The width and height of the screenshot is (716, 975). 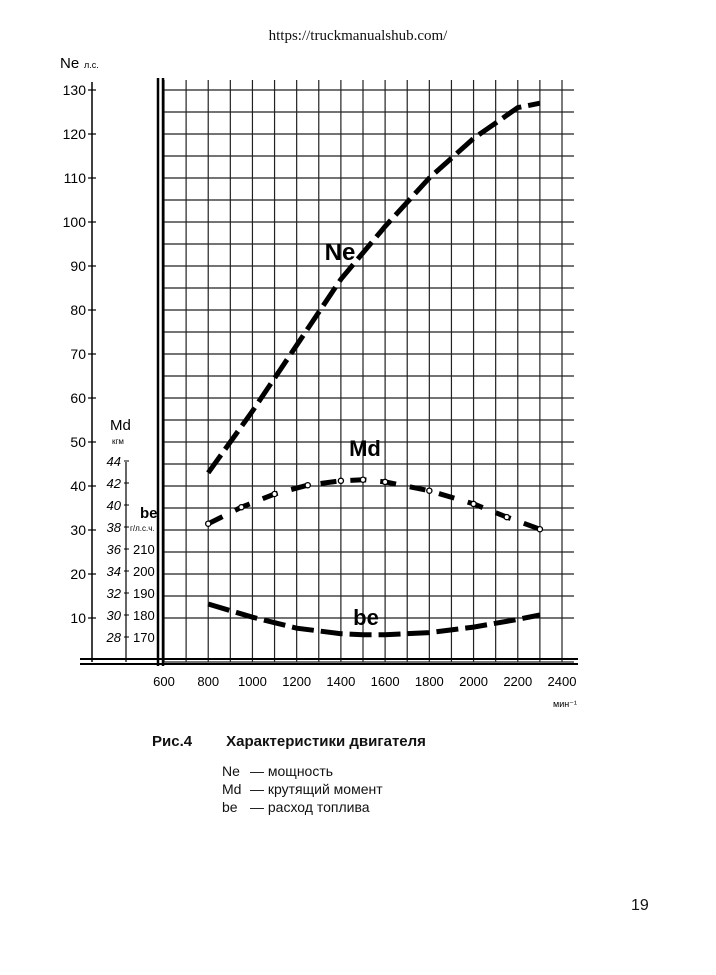 What do you see at coordinates (75, 90) in the screenshot?
I see `ne-tick-label: 130` at bounding box center [75, 90].